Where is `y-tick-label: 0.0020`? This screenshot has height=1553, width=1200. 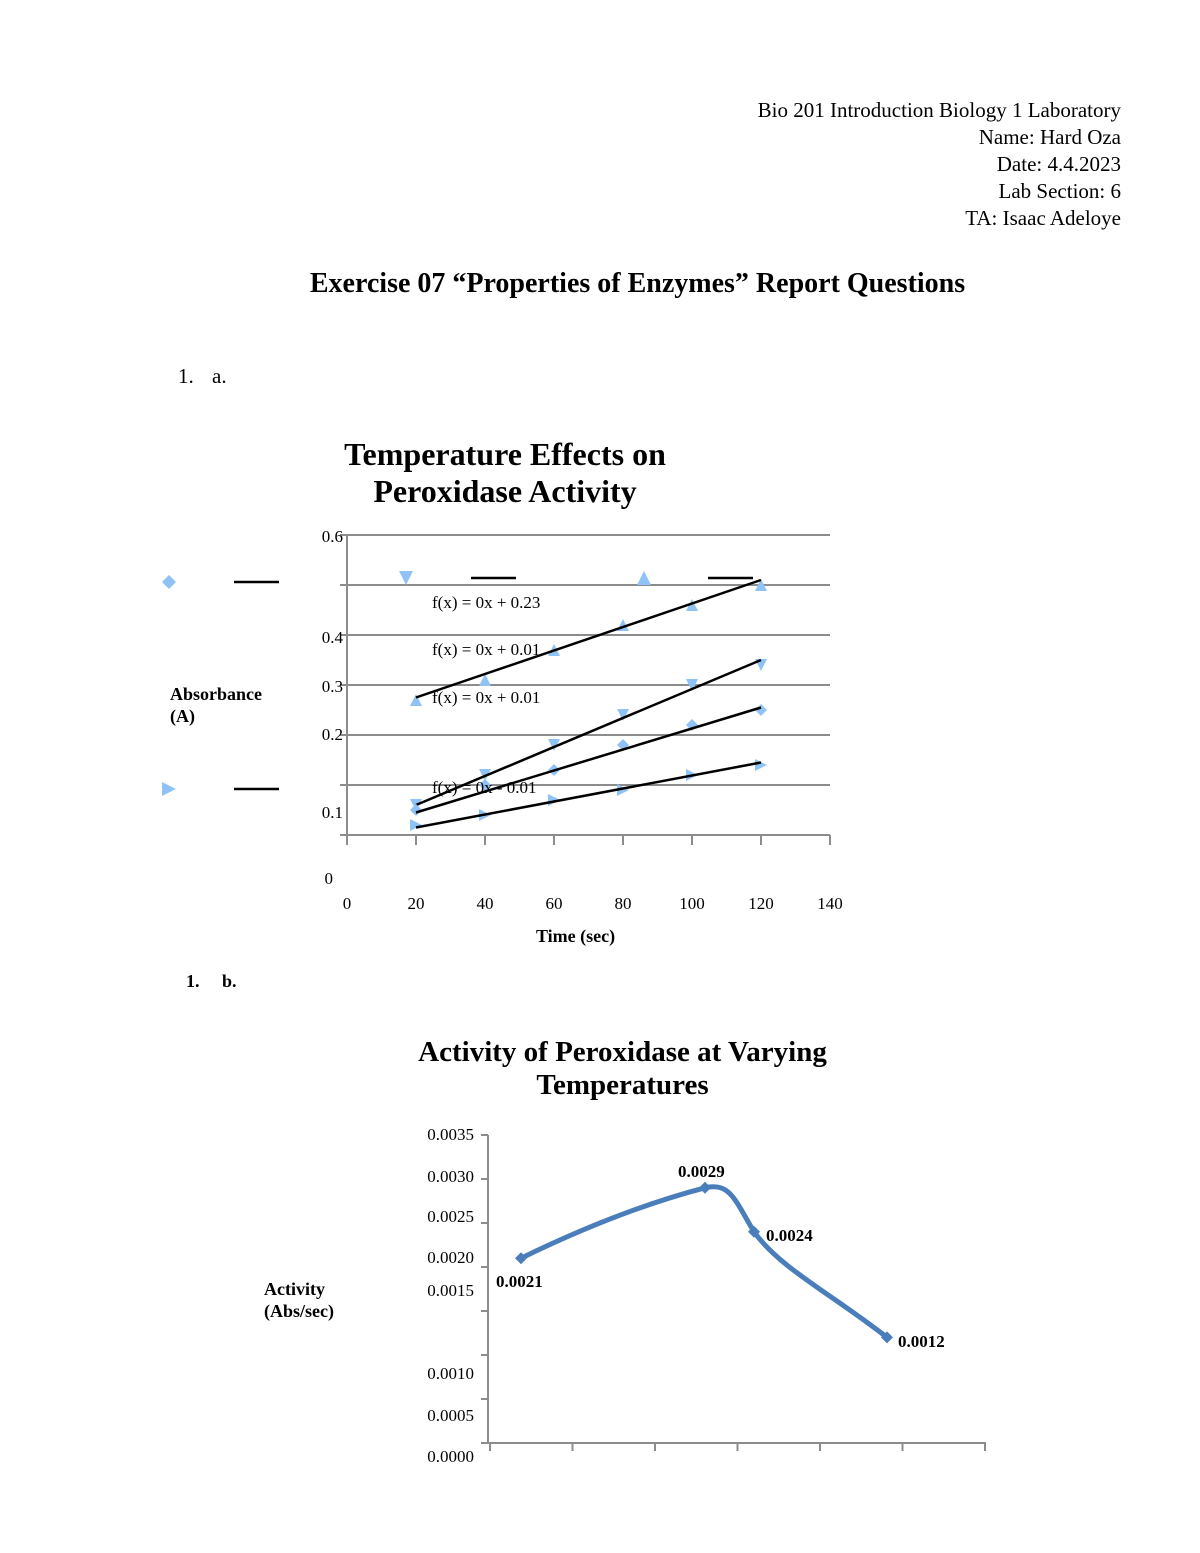 y-tick-label: 0.0020 is located at coordinates (450, 1257).